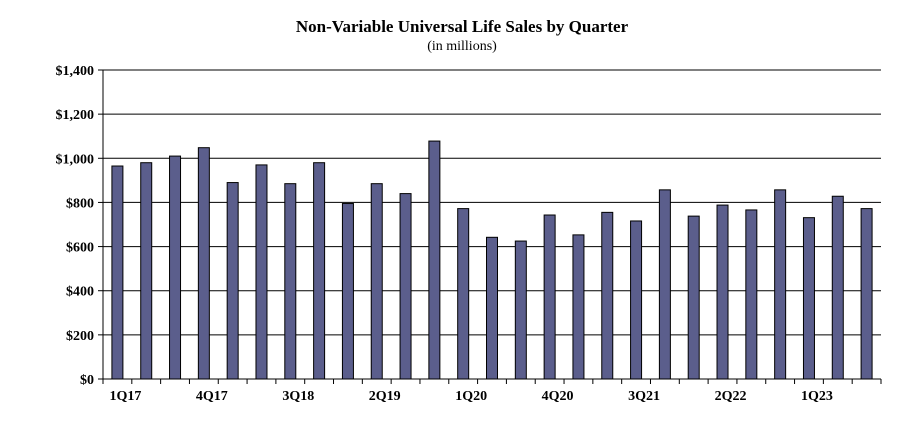 Image resolution: width=924 pixels, height=422 pixels. What do you see at coordinates (731, 396) in the screenshot?
I see `x-tick-label: 2Q22` at bounding box center [731, 396].